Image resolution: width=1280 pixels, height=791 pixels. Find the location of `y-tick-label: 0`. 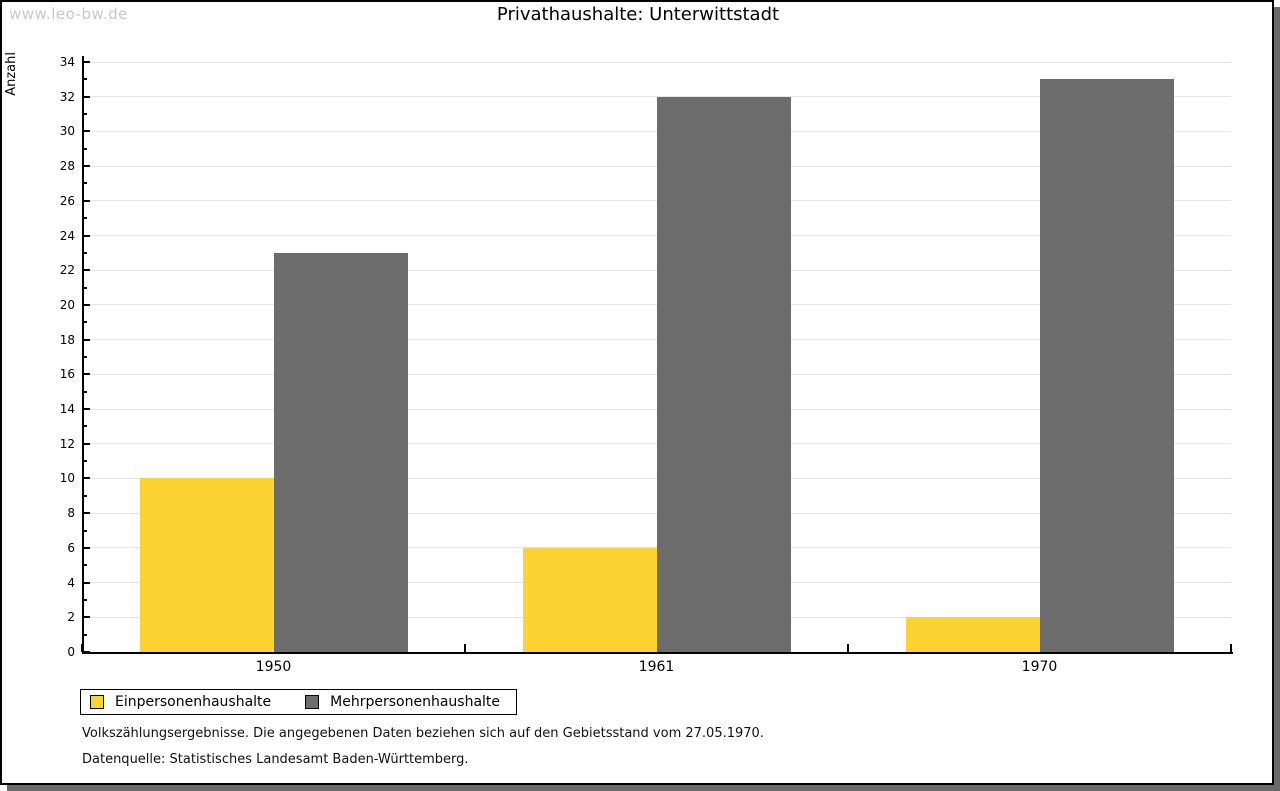

y-tick-label: 0 is located at coordinates (71, 652).